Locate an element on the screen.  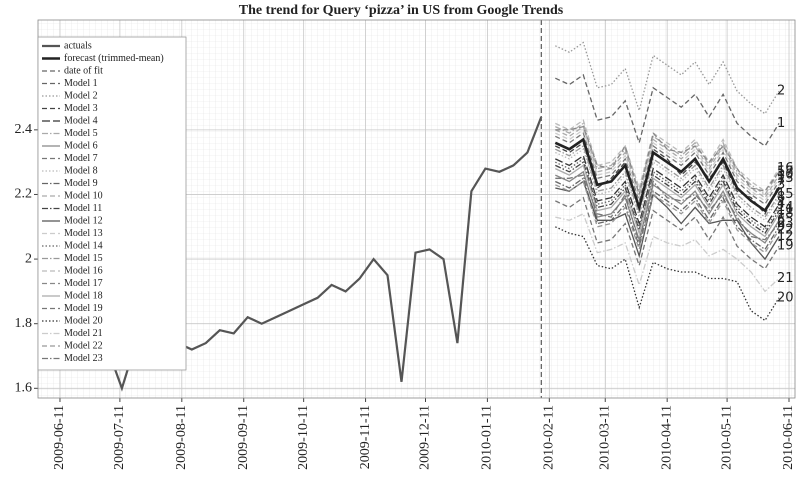
x-tick-label: 2010-01-11 is located at coordinates (487, 437).